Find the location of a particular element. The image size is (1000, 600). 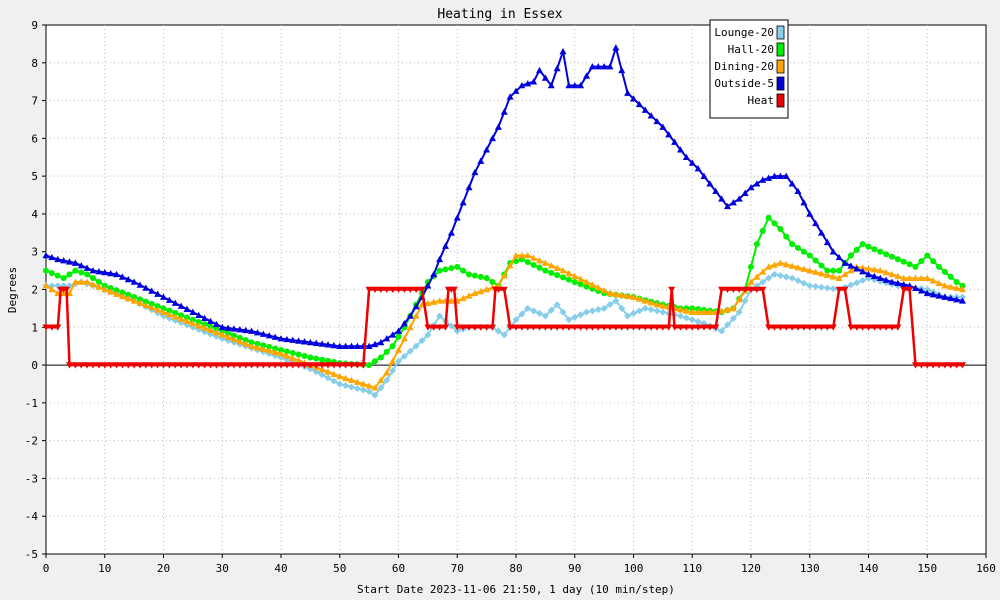

legend-swatch is located at coordinates (780, 66).